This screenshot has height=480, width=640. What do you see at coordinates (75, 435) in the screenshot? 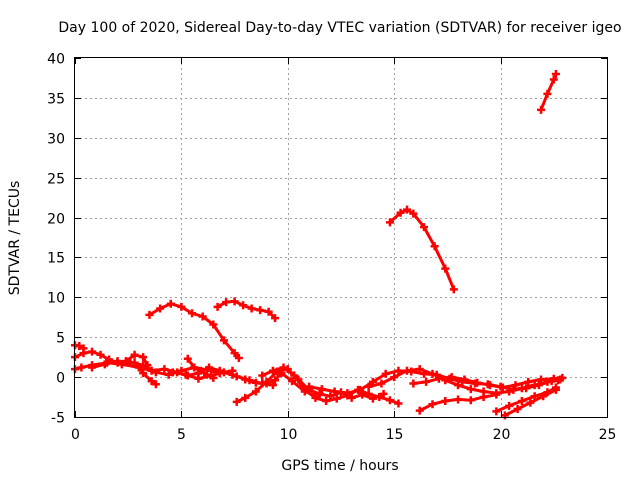
I see `x-tick-label: 0` at bounding box center [75, 435].